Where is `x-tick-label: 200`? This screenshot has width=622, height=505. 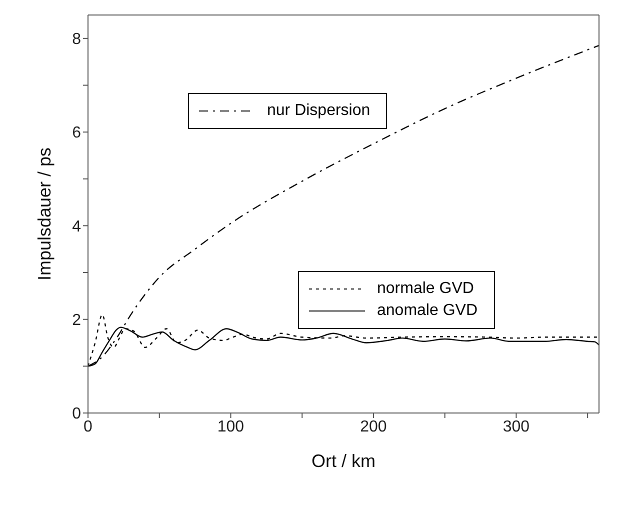 x-tick-label: 200 is located at coordinates (373, 427).